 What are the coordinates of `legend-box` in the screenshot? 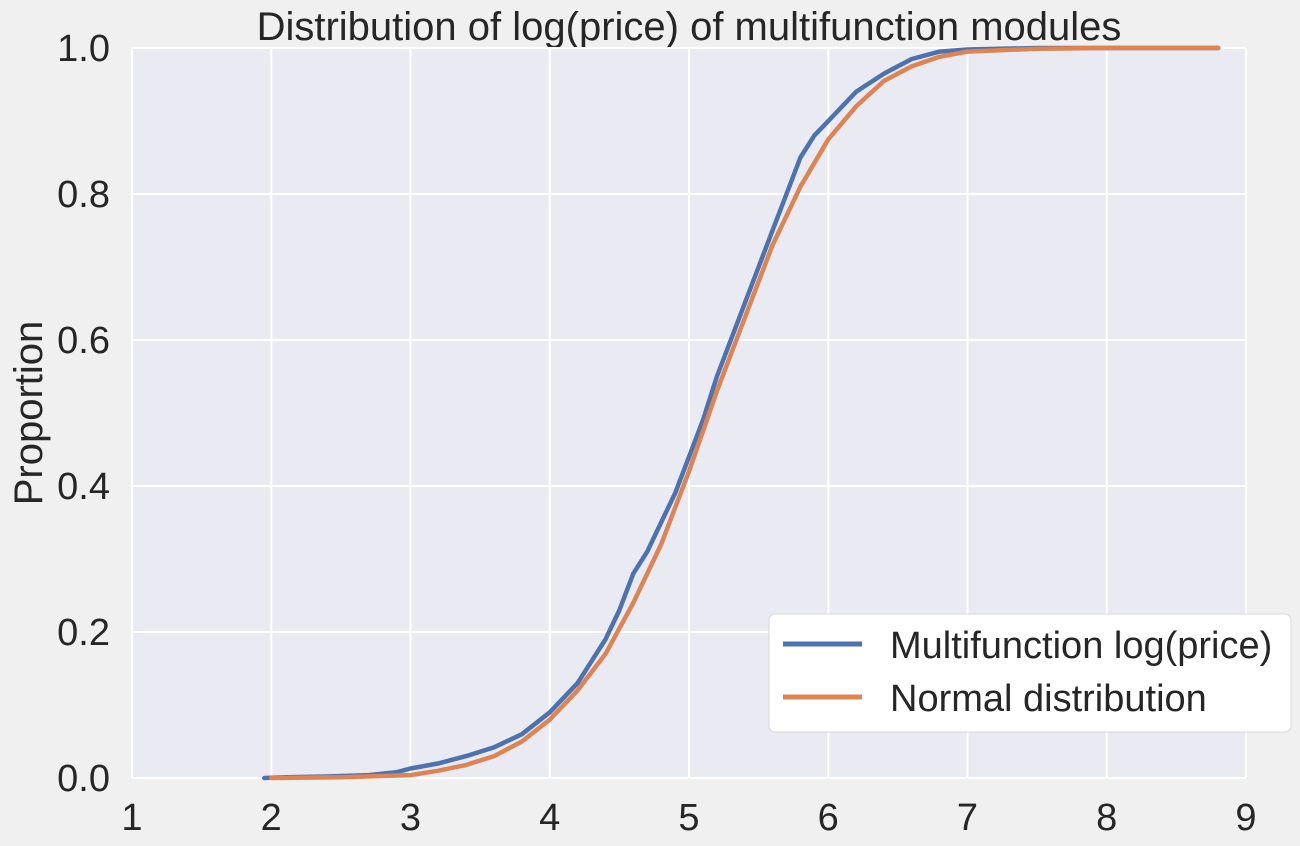 It's located at (1030, 673).